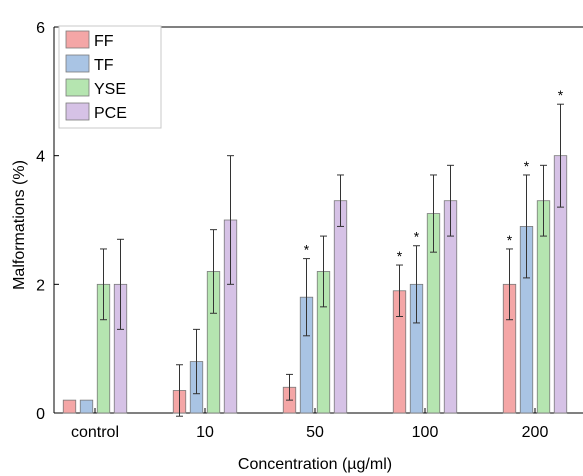  What do you see at coordinates (205, 432) in the screenshot?
I see `x-tick-label: 10` at bounding box center [205, 432].